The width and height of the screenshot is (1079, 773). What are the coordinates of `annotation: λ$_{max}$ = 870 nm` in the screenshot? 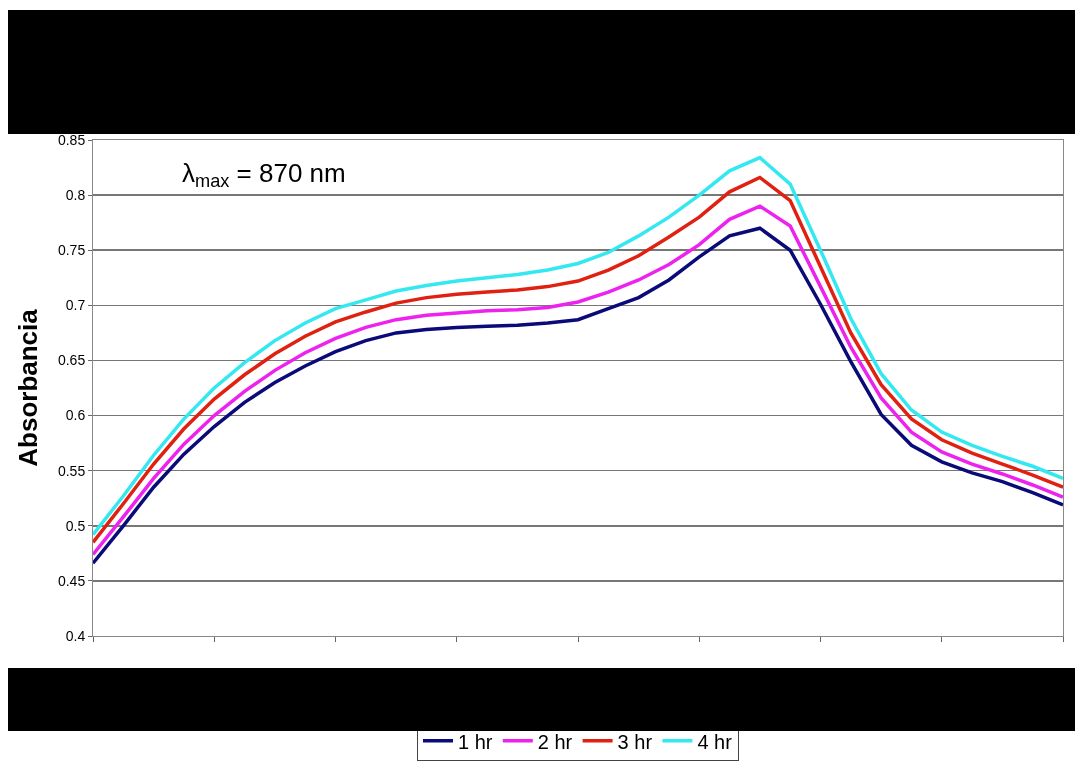 It's located at (264, 175).